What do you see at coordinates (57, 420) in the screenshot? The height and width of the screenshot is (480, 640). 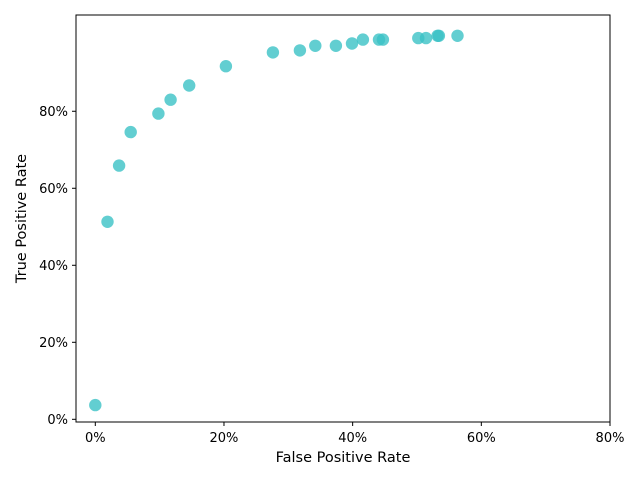 I see `y-tick-label-0: 0%` at bounding box center [57, 420].